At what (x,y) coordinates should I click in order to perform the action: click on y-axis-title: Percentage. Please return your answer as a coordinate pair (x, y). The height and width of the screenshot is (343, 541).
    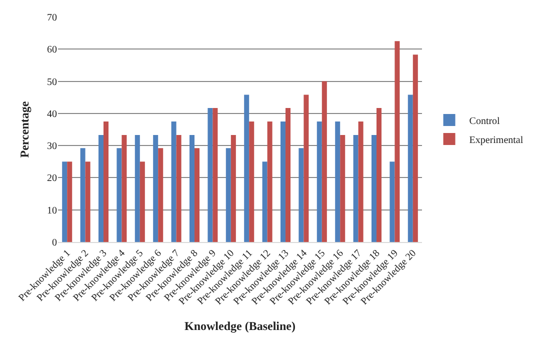
    Looking at the image, I should click on (24, 129).